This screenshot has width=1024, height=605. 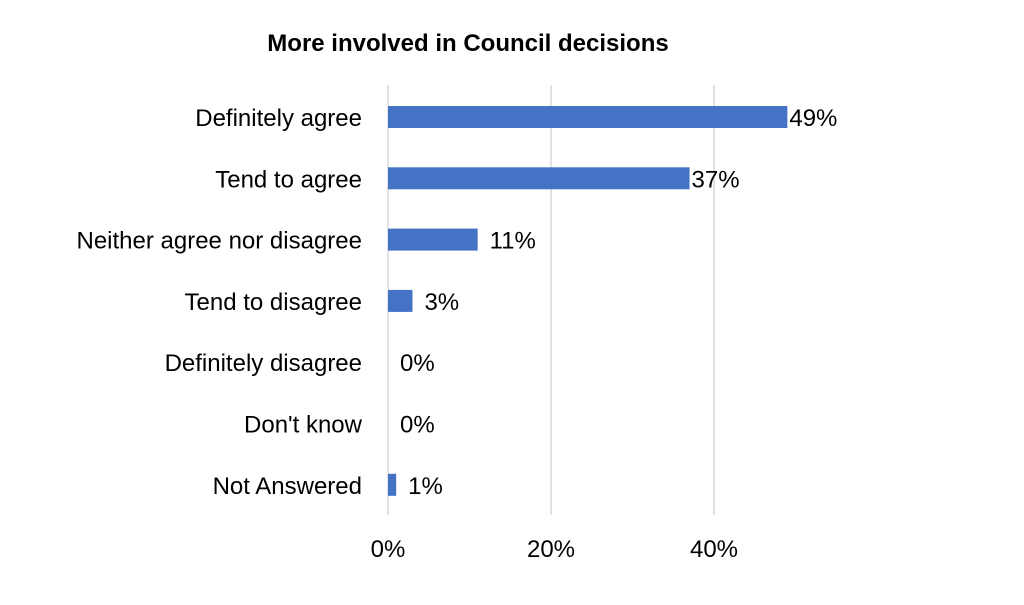 I want to click on bar-neither-agree-nor-disagree, so click(x=433, y=239).